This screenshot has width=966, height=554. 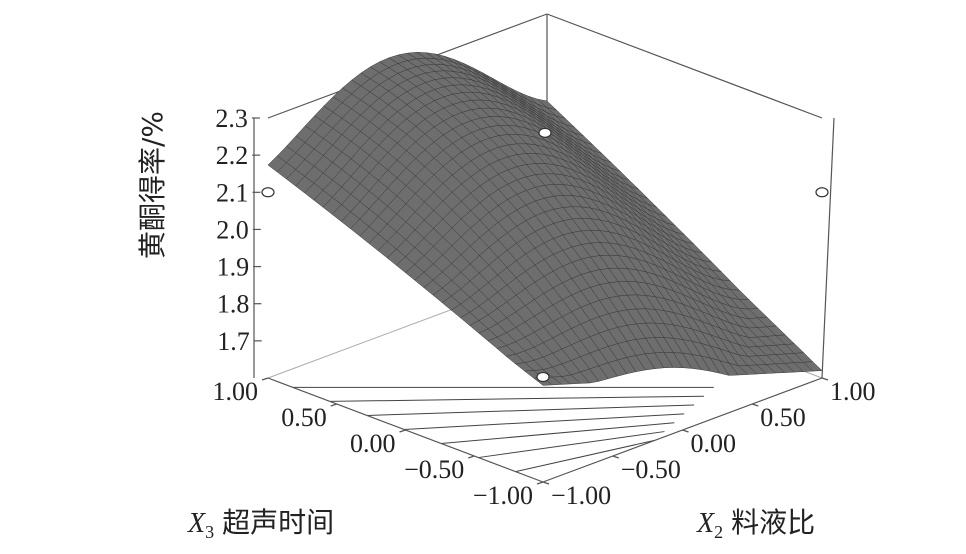 What do you see at coordinates (714, 443) in the screenshot?
I see `x2-tick-label: 0.00` at bounding box center [714, 443].